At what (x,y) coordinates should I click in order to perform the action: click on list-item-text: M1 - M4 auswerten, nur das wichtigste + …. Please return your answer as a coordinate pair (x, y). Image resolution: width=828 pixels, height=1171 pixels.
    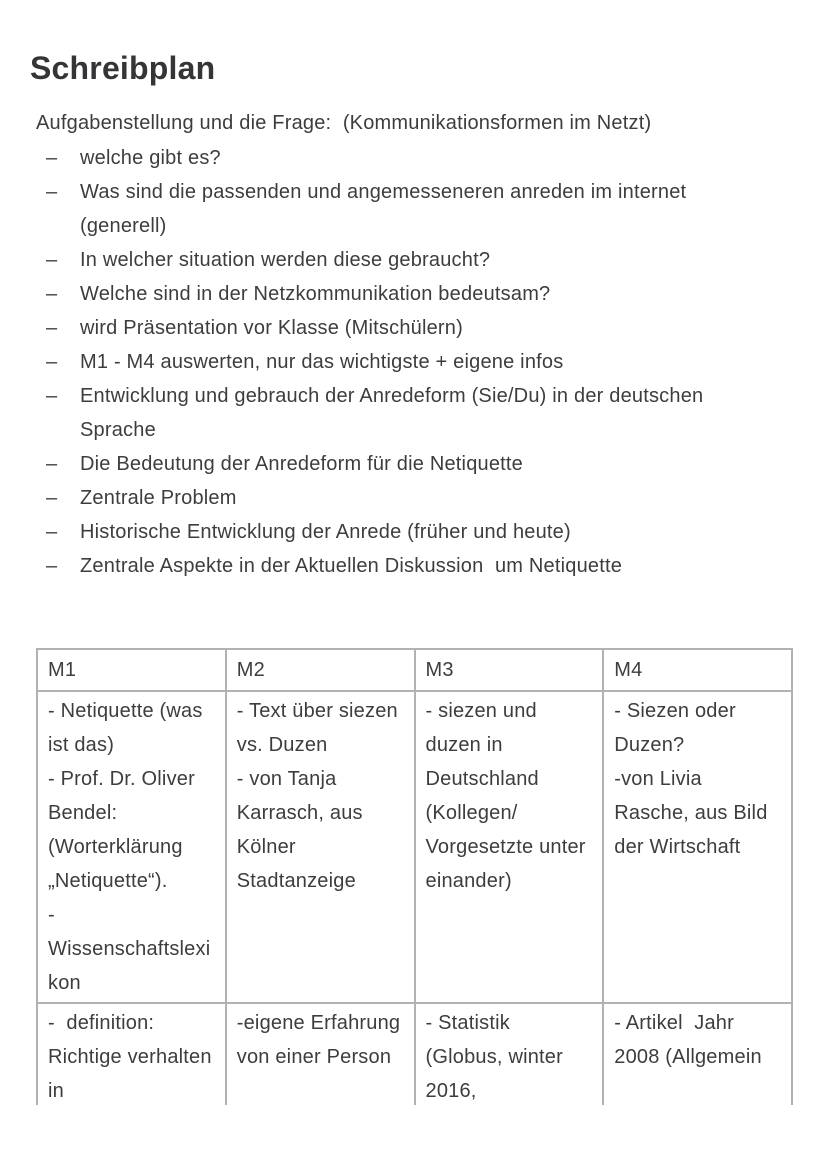
    Looking at the image, I should click on (322, 362).